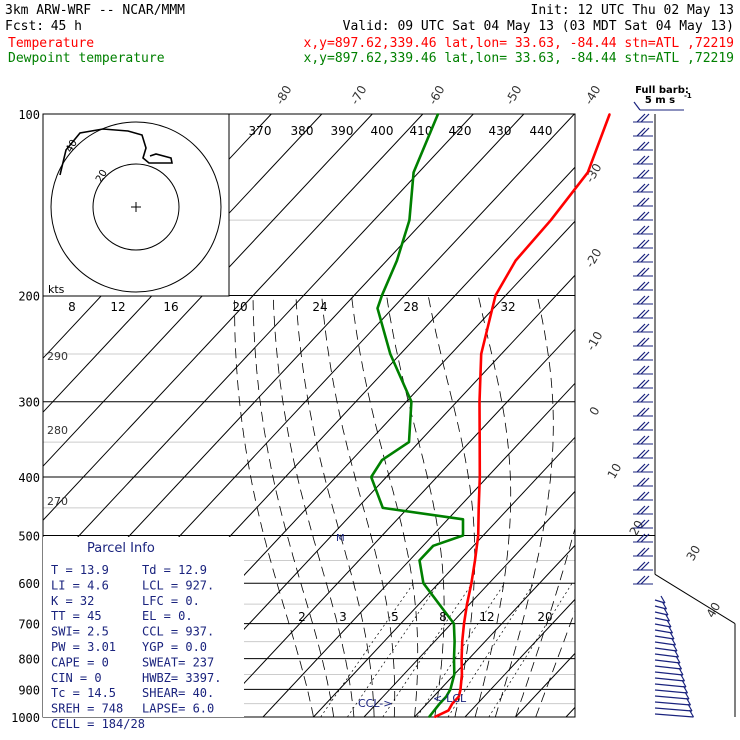 The height and width of the screenshot is (740, 740). What do you see at coordinates (507, 307) in the screenshot?
I see `speed-scale-label: 32` at bounding box center [507, 307].